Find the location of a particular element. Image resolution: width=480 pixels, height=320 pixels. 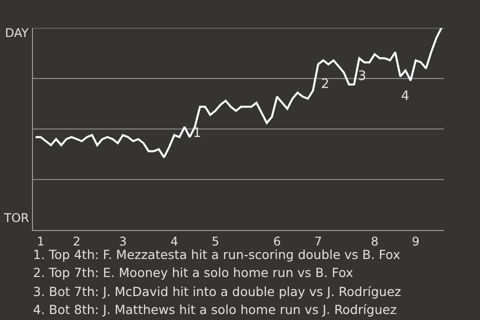

x-tick-label: 7 is located at coordinates (318, 241).